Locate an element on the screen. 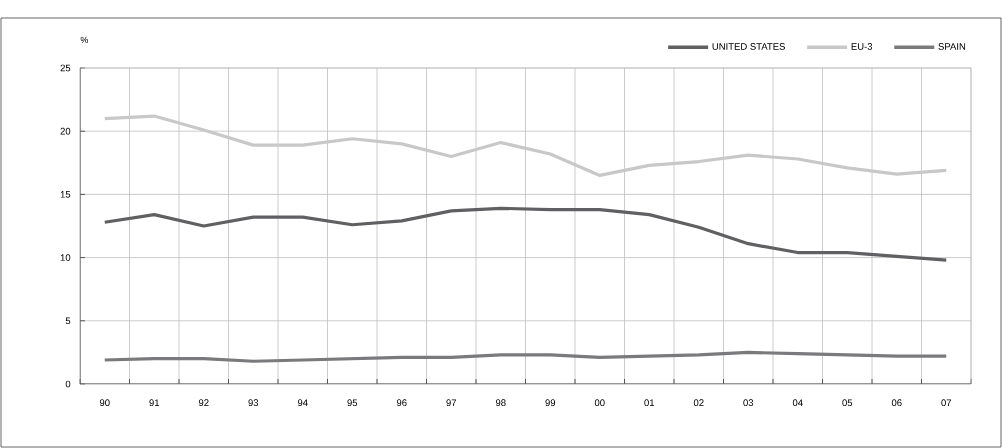 The image size is (1002, 448). y-tick-label: 25 is located at coordinates (65, 68).